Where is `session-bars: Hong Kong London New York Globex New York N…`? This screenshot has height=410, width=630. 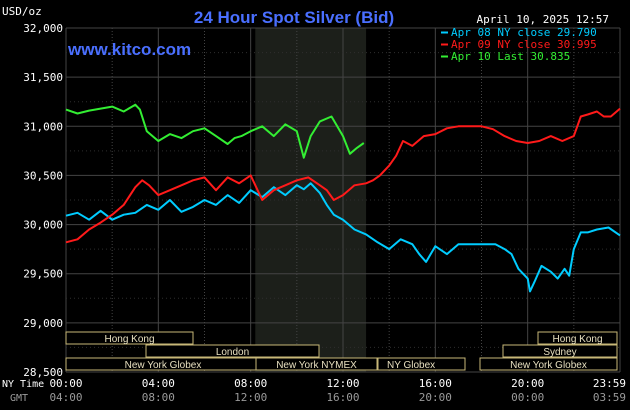
session-bars: Hong Kong London New York Globex New York N… is located at coordinates (341, 351).